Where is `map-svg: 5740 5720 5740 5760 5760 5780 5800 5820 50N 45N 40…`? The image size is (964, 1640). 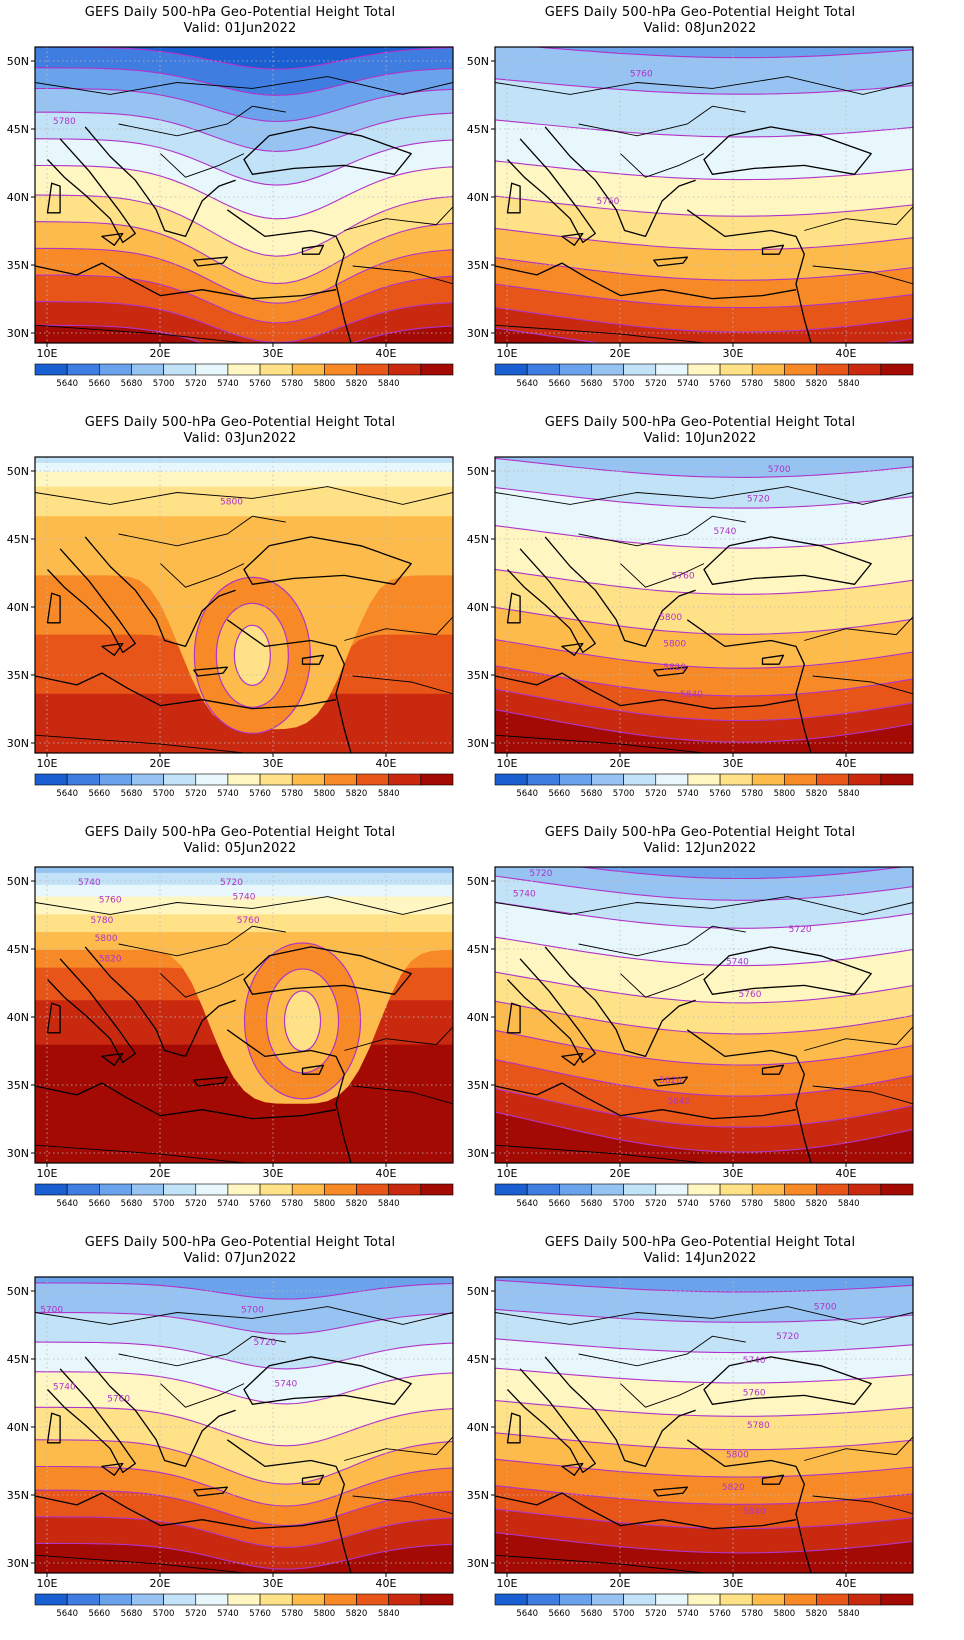 map-svg: 5740 5720 5740 5760 5760 5780 5800 5820 50N 45N 40… is located at coordinates (230, 1037).